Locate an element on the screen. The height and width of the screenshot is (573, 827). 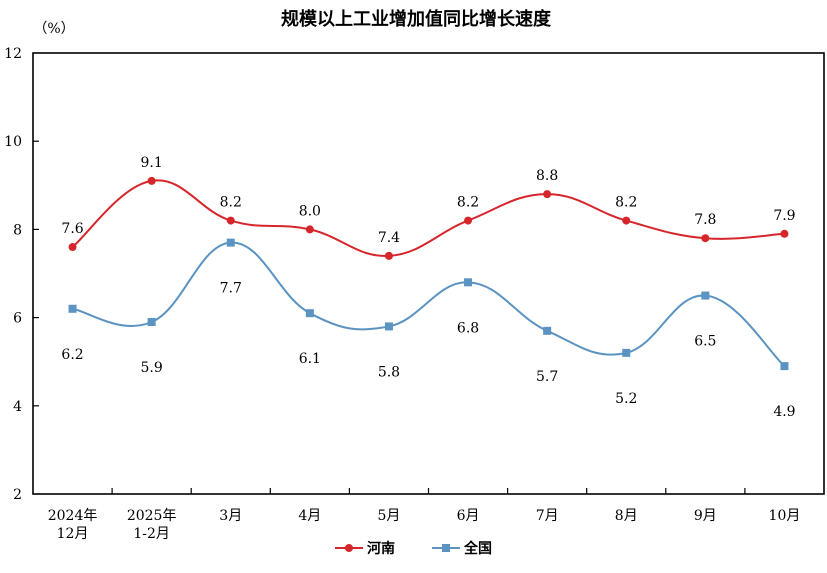
data-label: 6.2 is located at coordinates (72, 355).